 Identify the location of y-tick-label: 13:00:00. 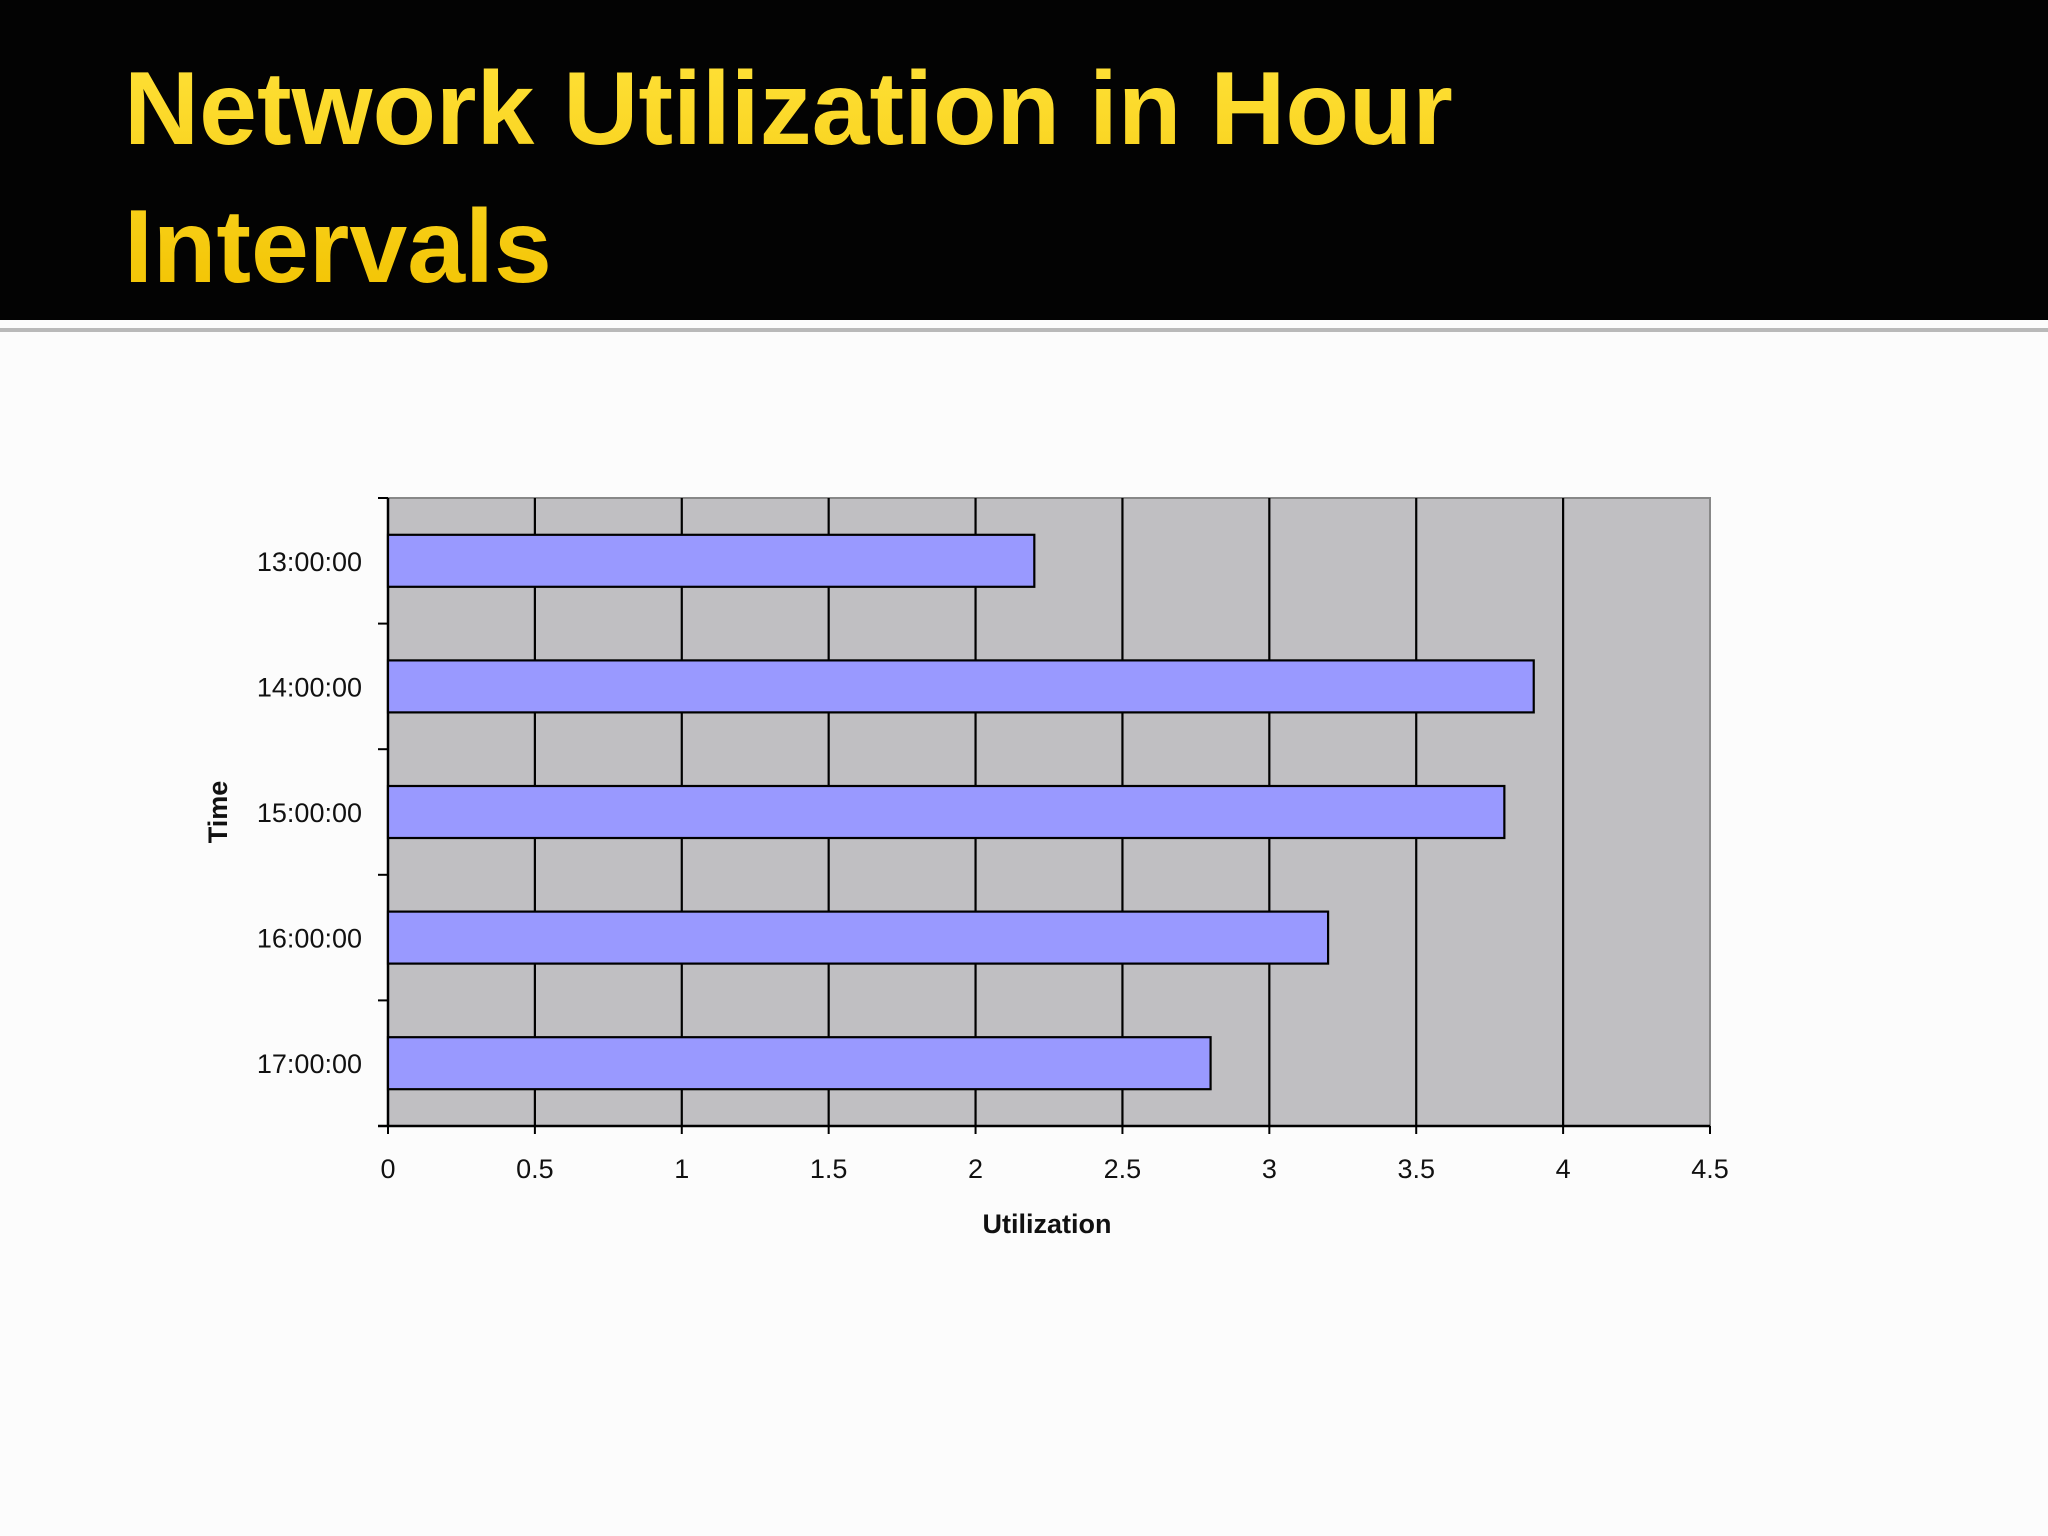
(309, 562).